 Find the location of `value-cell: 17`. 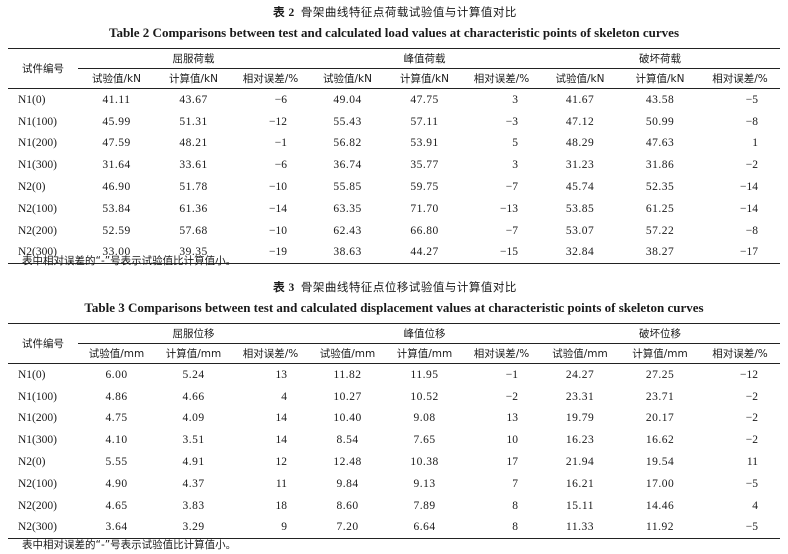

value-cell: 17 is located at coordinates (512, 462).